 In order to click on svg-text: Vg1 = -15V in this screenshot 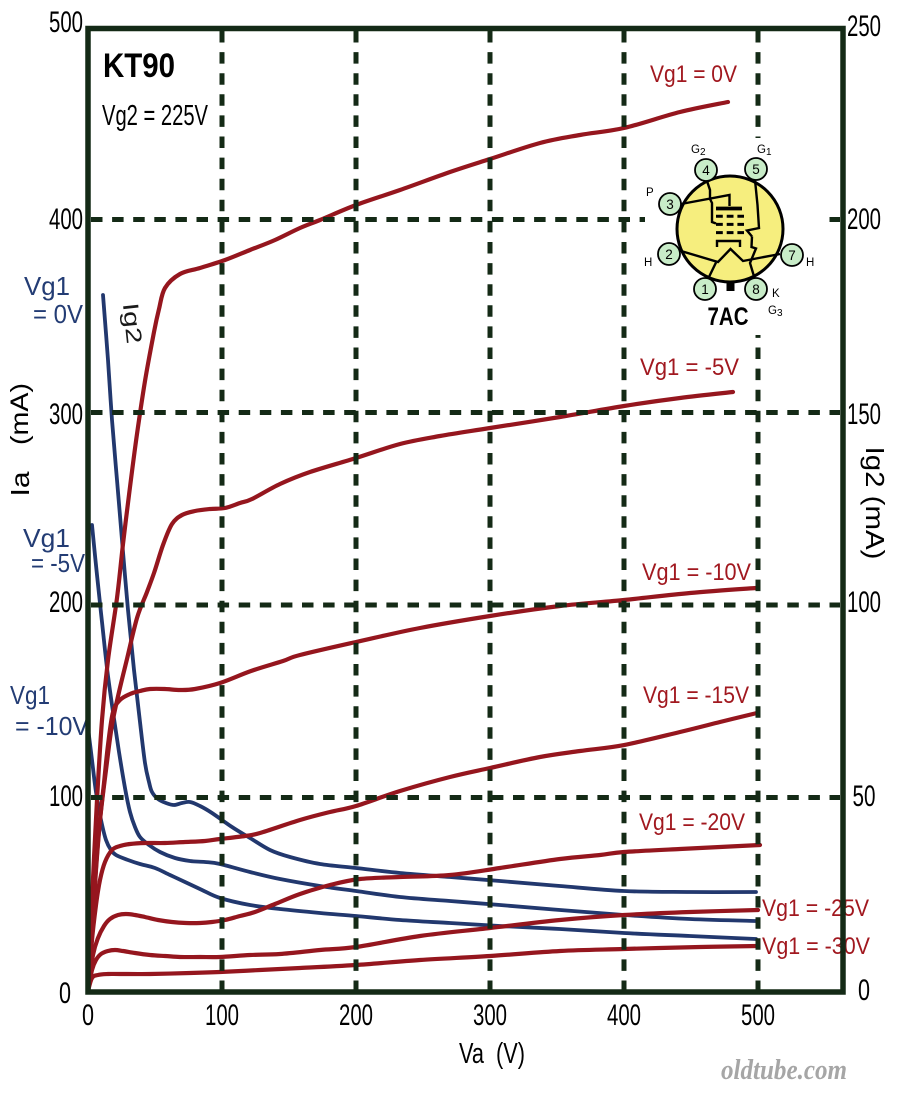, I will do `click(696, 695)`.